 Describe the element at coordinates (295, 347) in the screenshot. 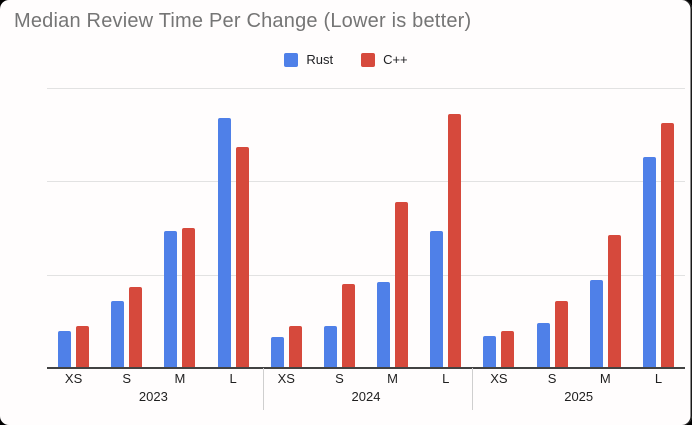

I see `bar-cpp-2024-XS` at that location.